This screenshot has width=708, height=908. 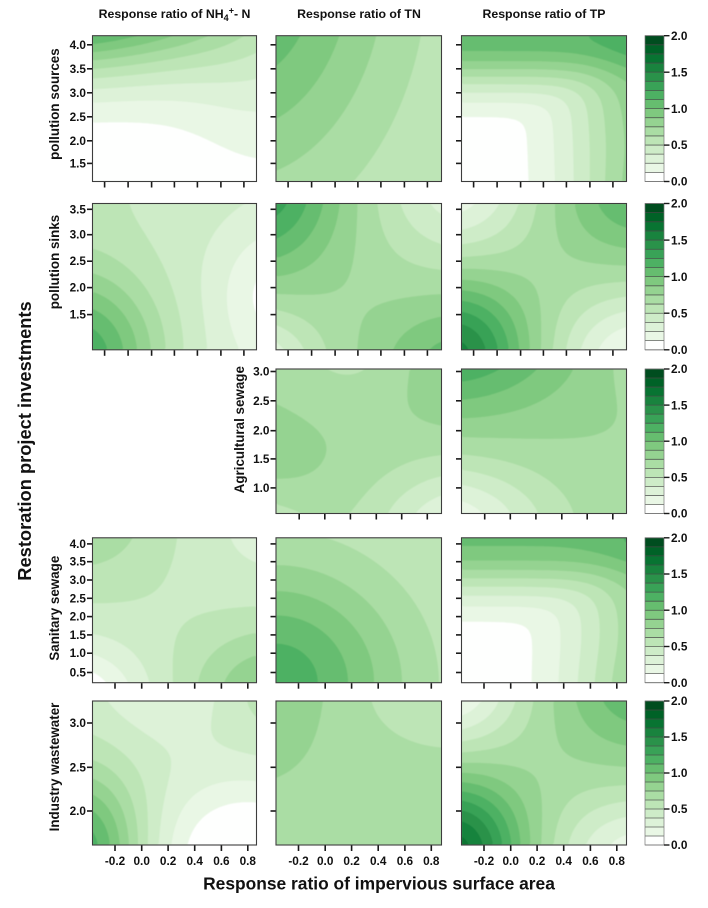 What do you see at coordinates (24, 440) in the screenshot?
I see `svg-text:Restoration project investment: Restoration project investments` at bounding box center [24, 440].